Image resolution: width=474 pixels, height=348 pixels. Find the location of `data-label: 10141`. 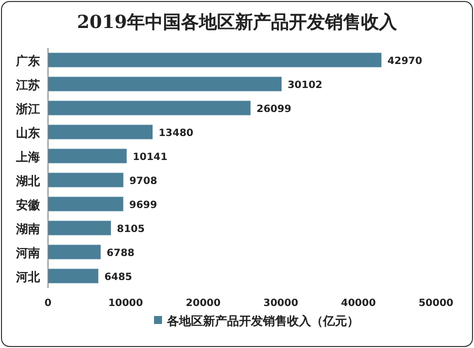

data-label: 10141 is located at coordinates (150, 157).